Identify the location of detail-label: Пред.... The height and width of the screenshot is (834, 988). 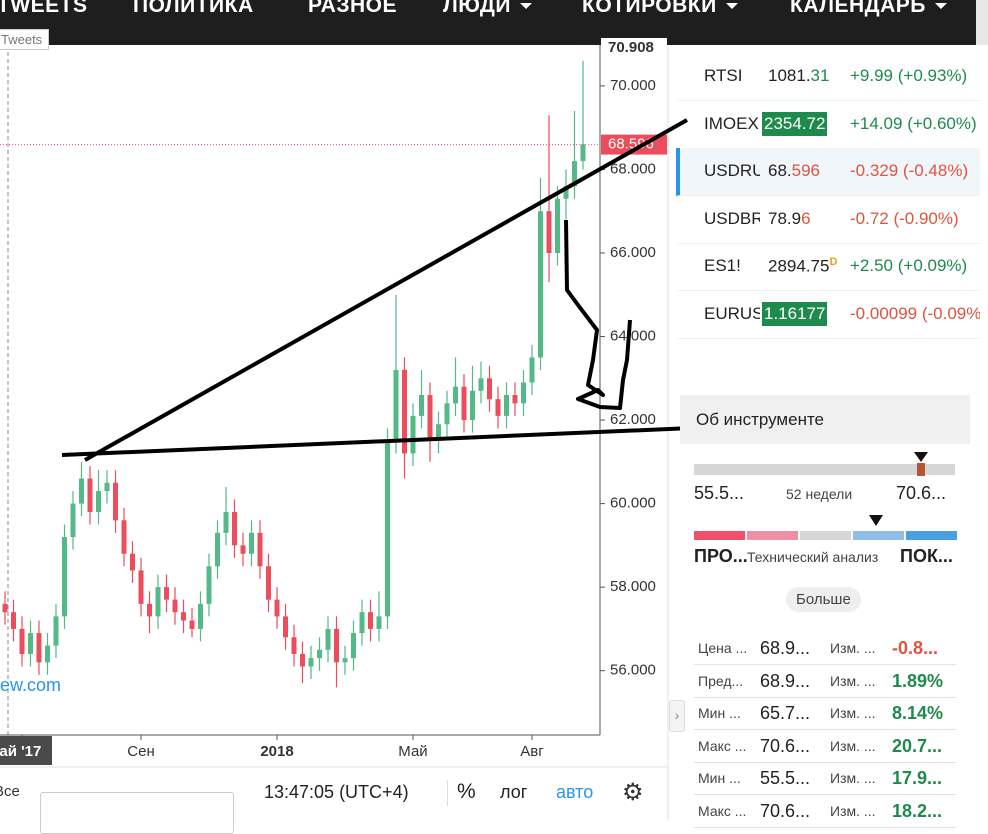
(721, 680).